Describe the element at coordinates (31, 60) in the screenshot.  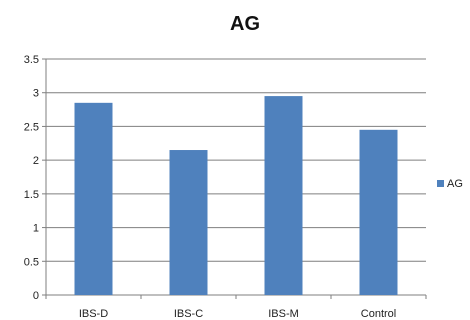
I see `y-tick-label: 3.5` at that location.